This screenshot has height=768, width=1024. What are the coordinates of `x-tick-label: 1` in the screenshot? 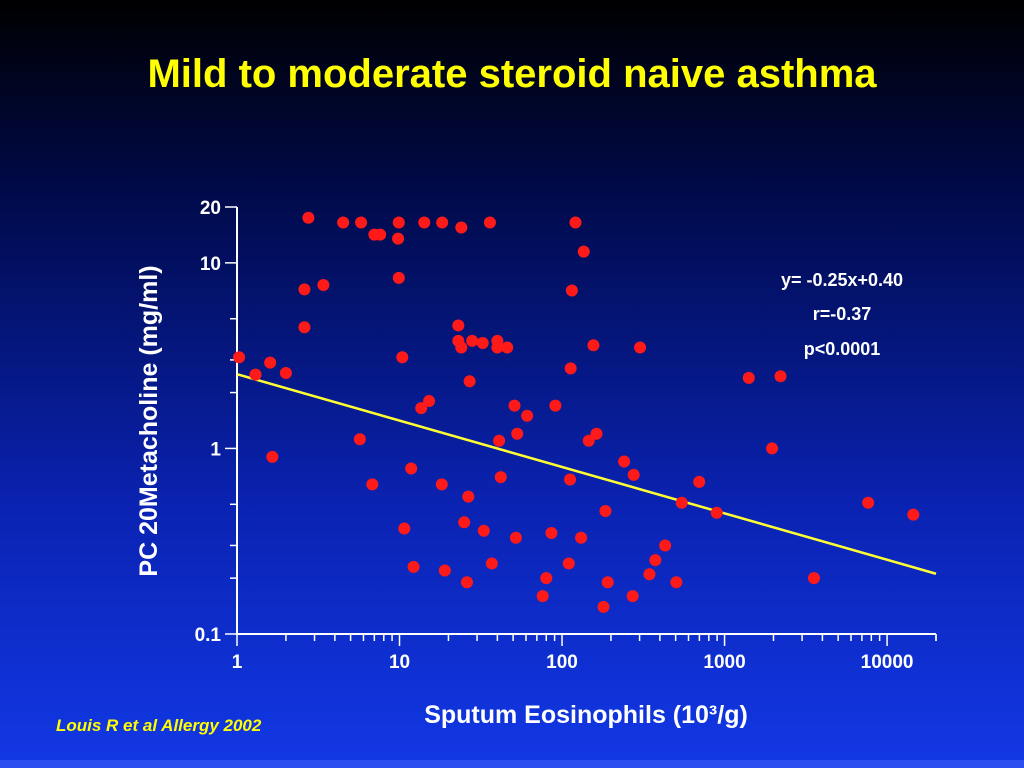 It's located at (237, 662).